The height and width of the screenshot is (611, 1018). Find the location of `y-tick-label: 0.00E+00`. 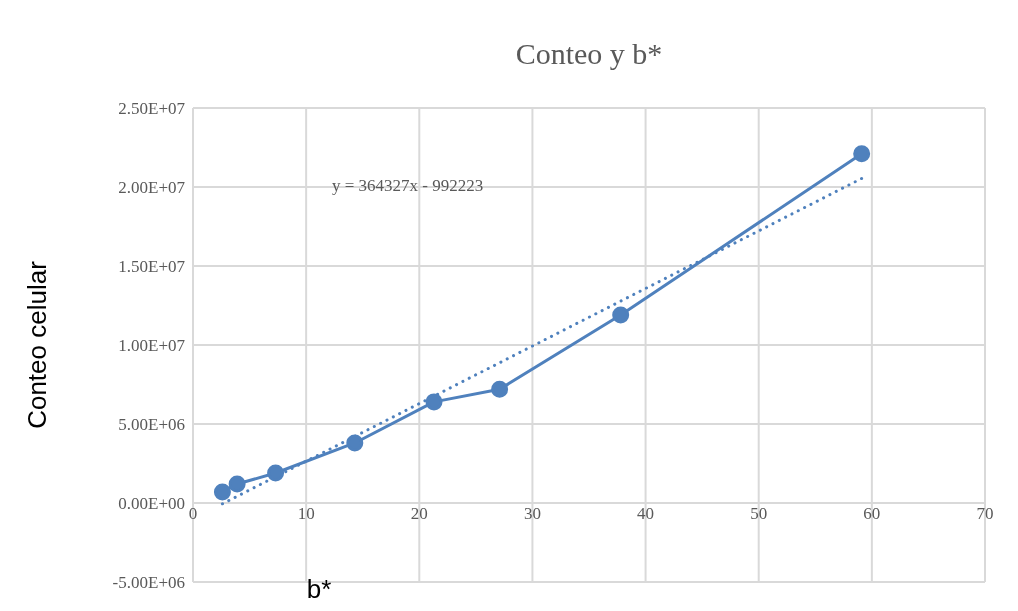

y-tick-label: 0.00E+00 is located at coordinates (151, 504).